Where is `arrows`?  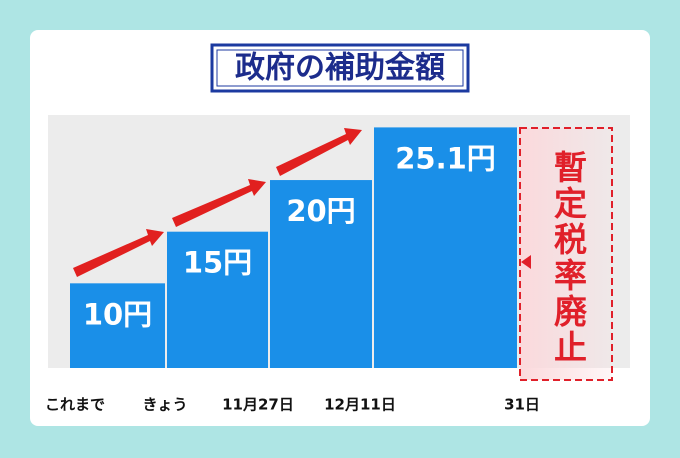 arrows is located at coordinates (217, 202).